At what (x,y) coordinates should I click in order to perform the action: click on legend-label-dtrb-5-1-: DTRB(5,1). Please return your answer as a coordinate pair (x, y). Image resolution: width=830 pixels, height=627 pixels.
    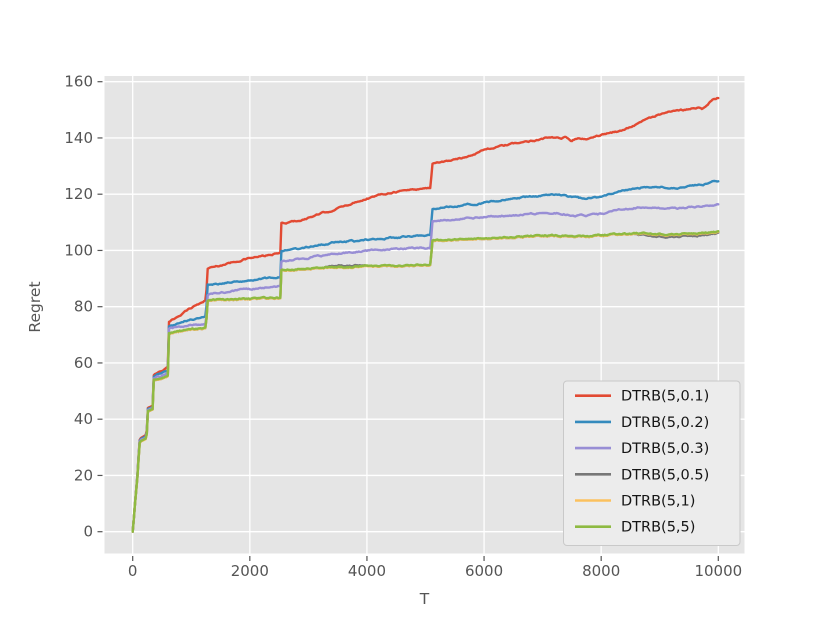
    Looking at the image, I should click on (658, 502).